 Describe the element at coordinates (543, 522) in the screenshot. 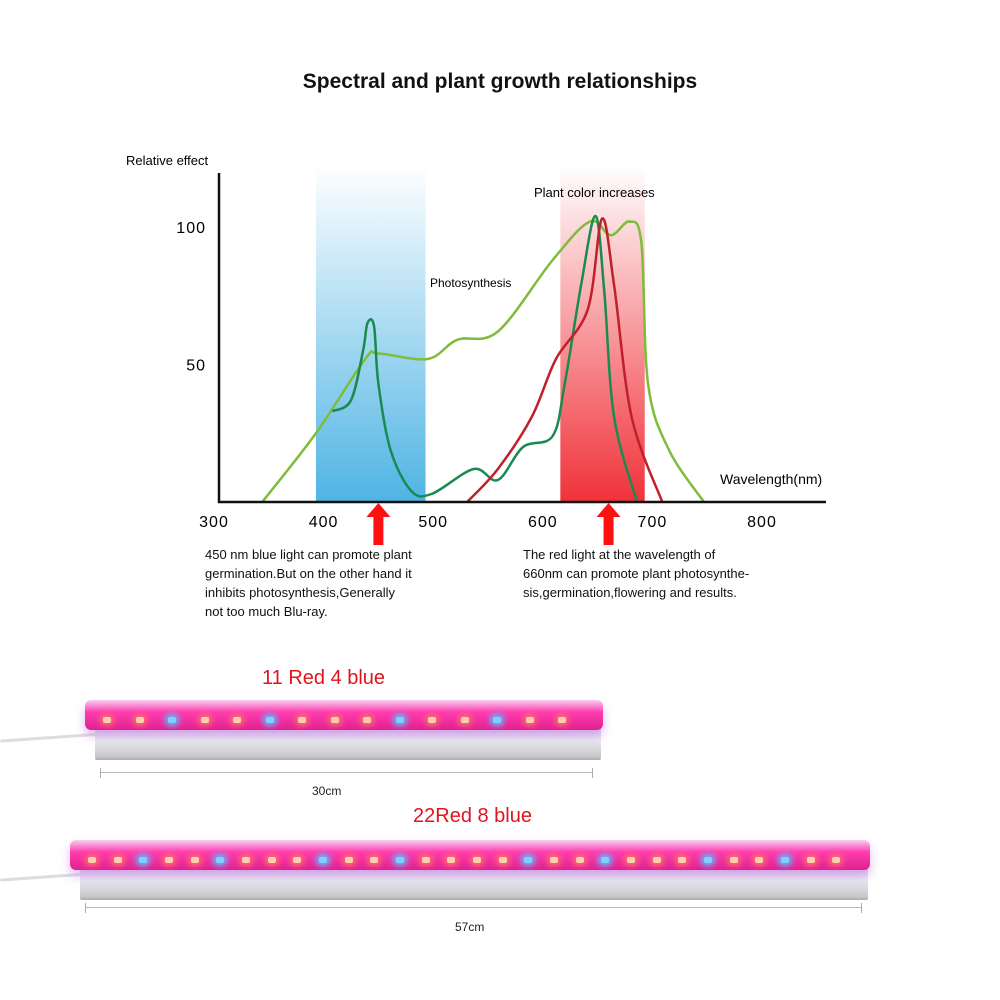

I see `x-tick-label: 600` at that location.